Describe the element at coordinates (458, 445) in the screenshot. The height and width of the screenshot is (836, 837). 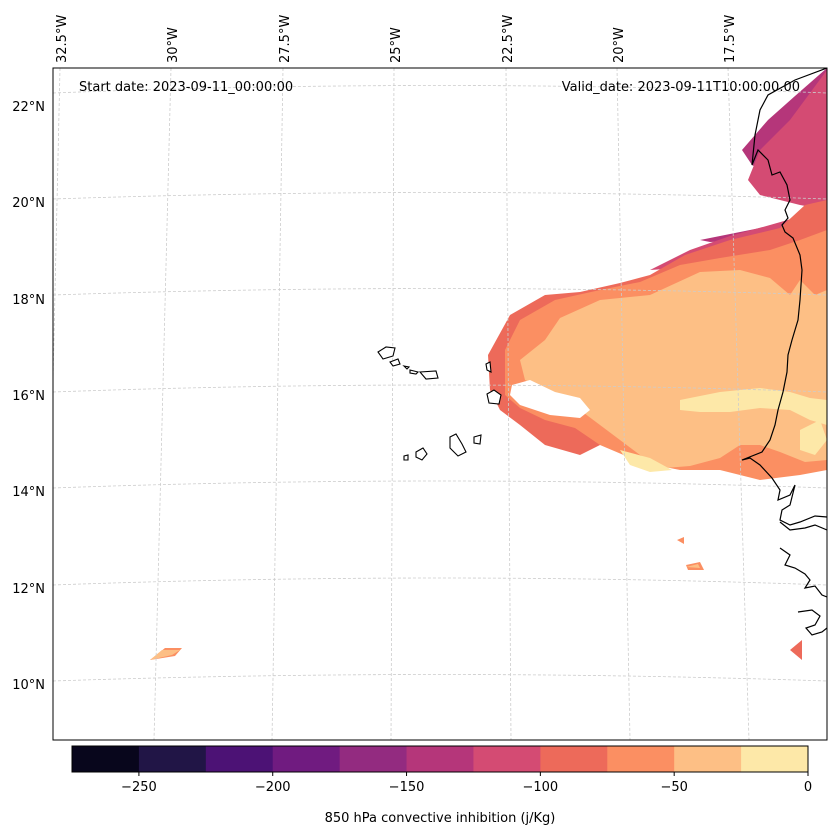
I see `island-santiago` at that location.